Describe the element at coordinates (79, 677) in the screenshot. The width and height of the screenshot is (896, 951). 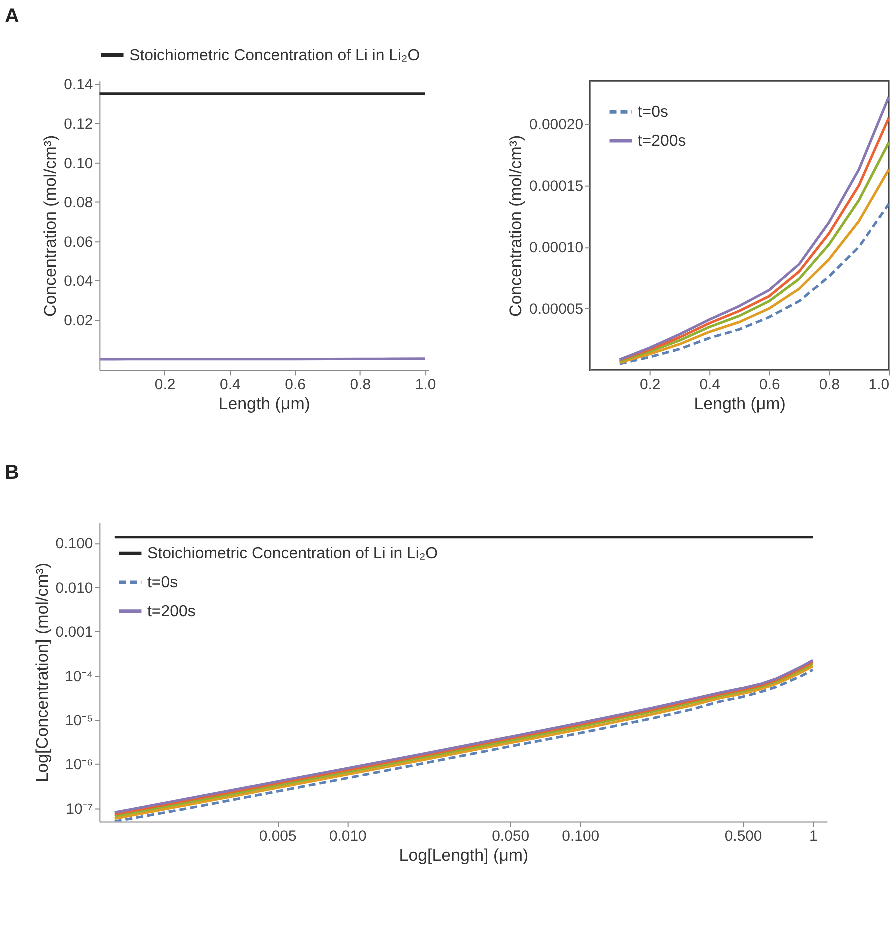
I see `y-tick-label: 10⁻⁴` at that location.